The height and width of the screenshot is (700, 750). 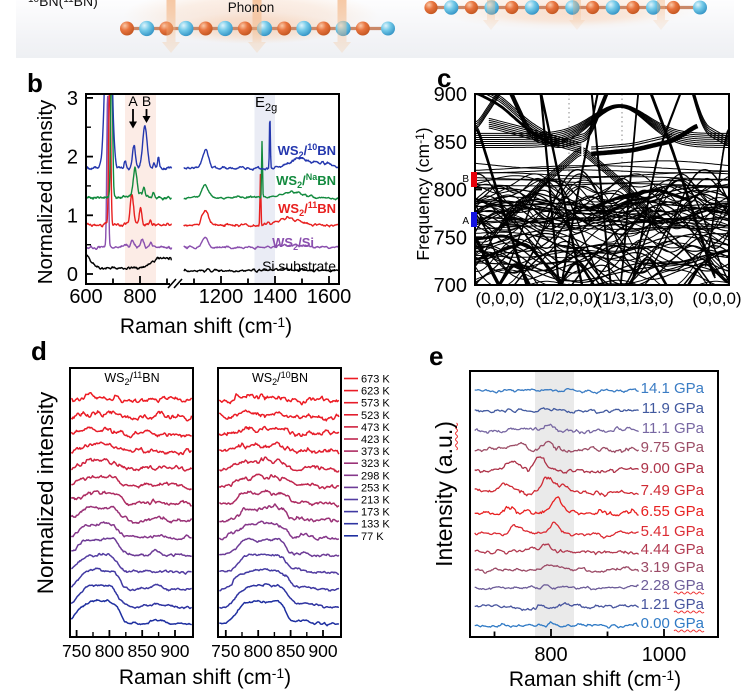 What do you see at coordinates (293, 243) in the screenshot?
I see `svg-text: WS2/Si` at bounding box center [293, 243].